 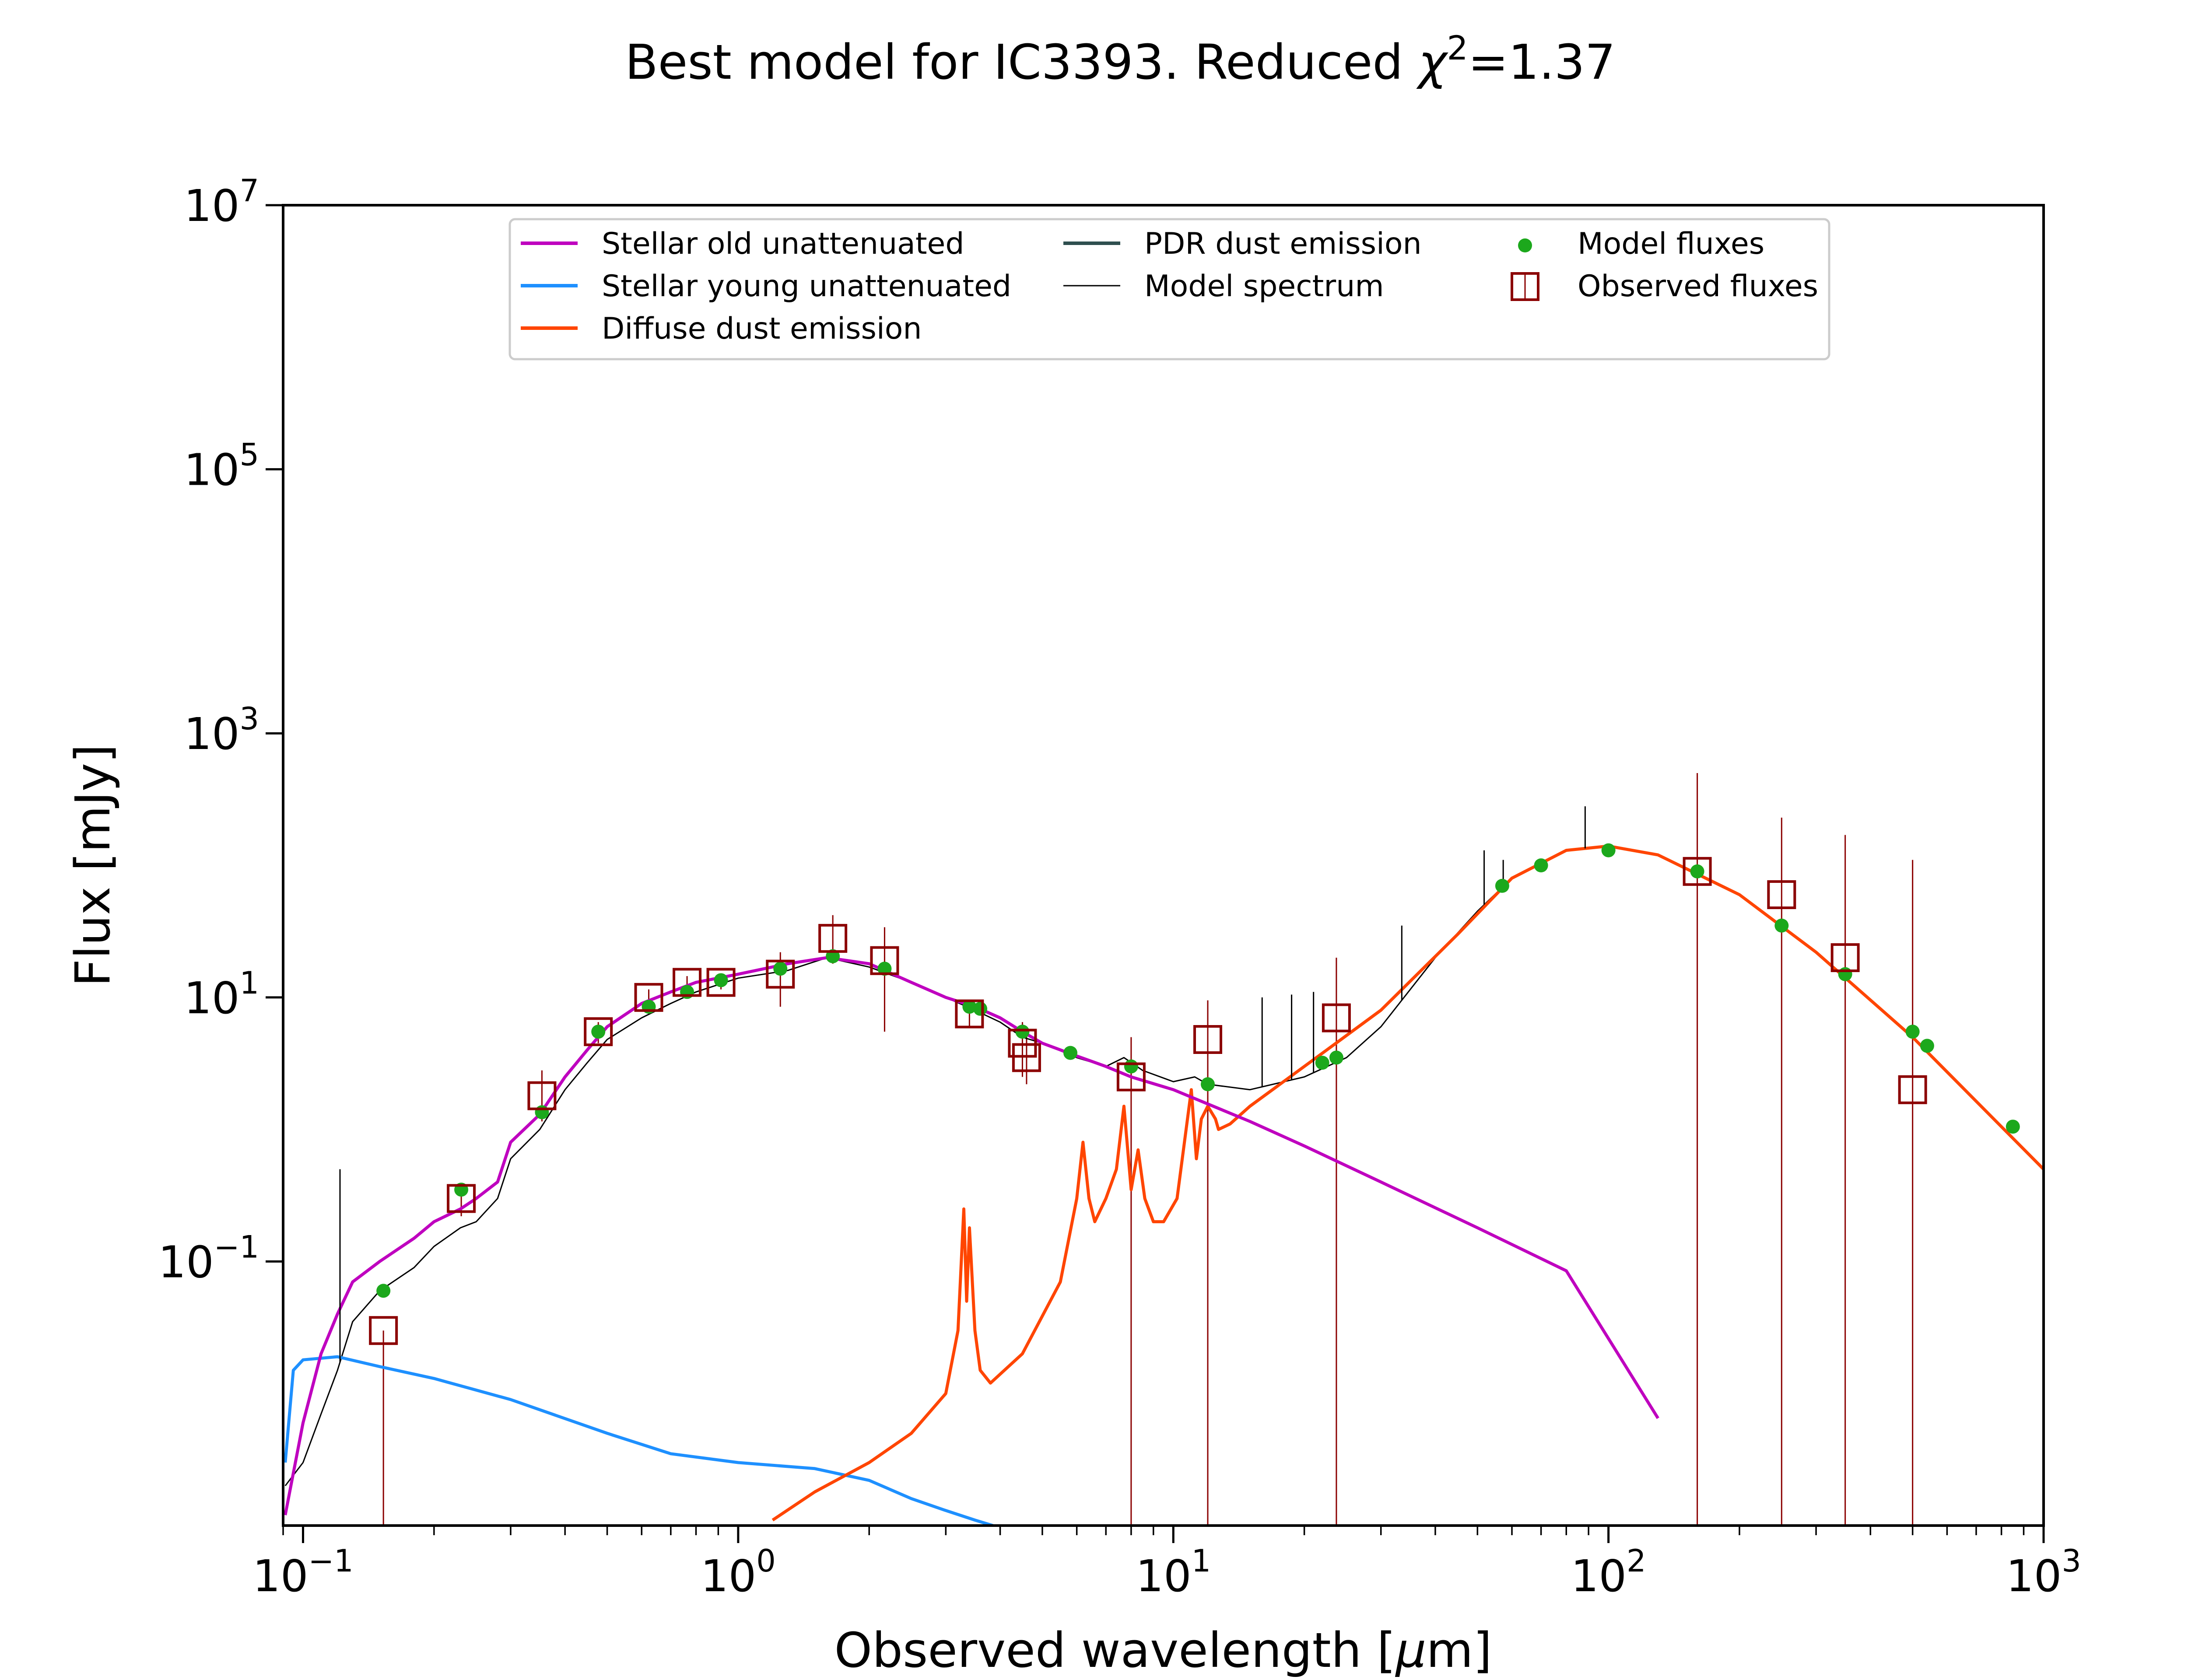 What do you see at coordinates (1671, 244) in the screenshot?
I see `legend-label: Model fluxes` at bounding box center [1671, 244].